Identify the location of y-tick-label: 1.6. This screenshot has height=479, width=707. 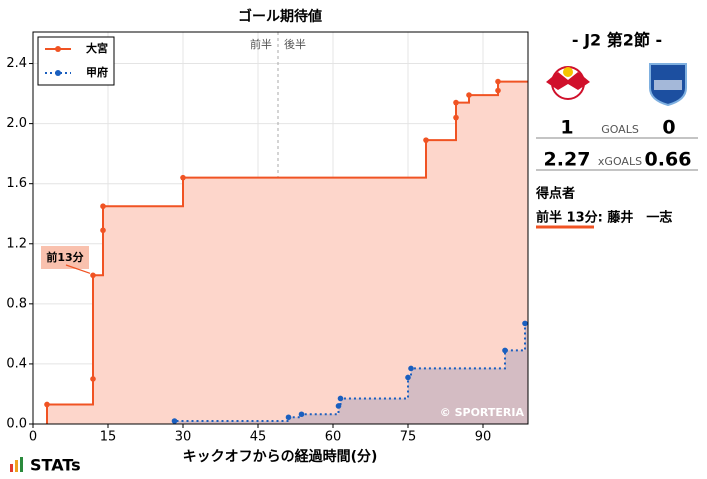
(16, 183).